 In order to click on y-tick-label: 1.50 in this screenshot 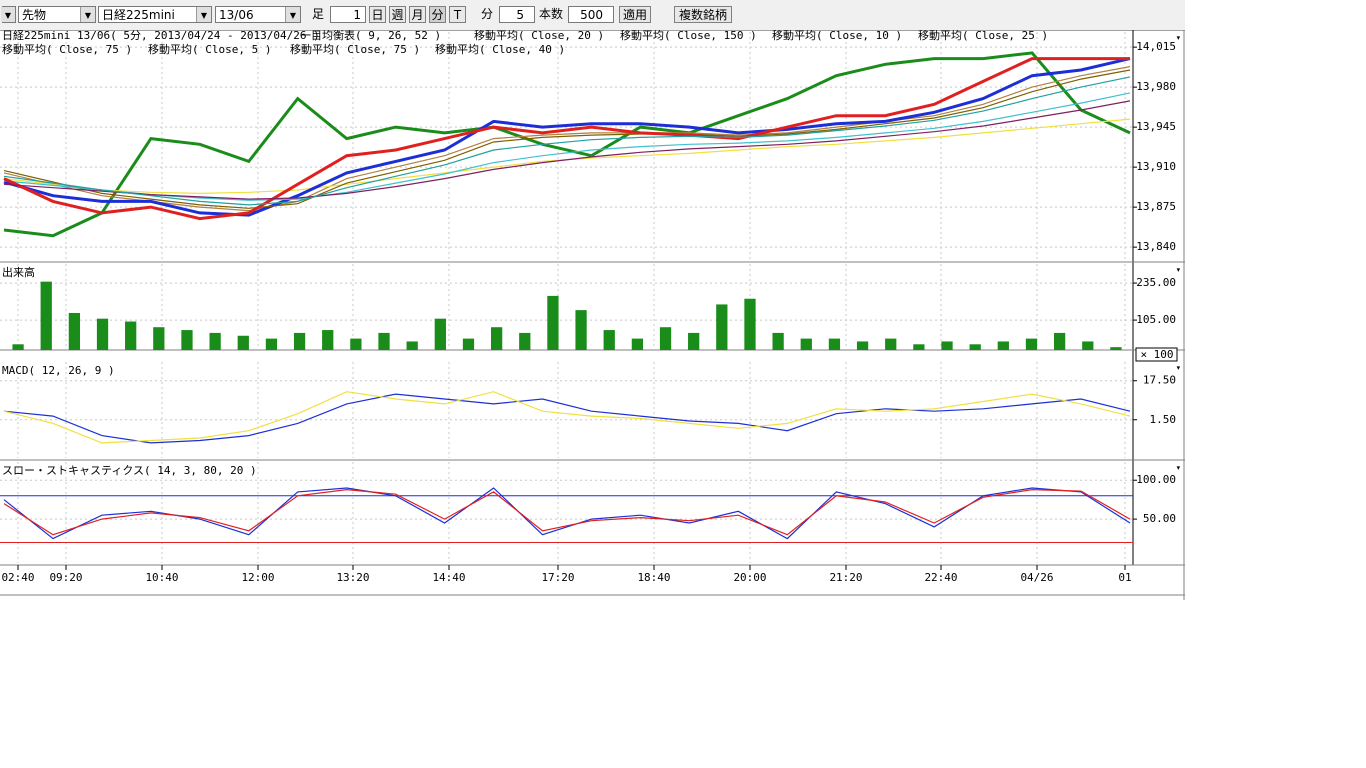, I will do `click(1163, 419)`.